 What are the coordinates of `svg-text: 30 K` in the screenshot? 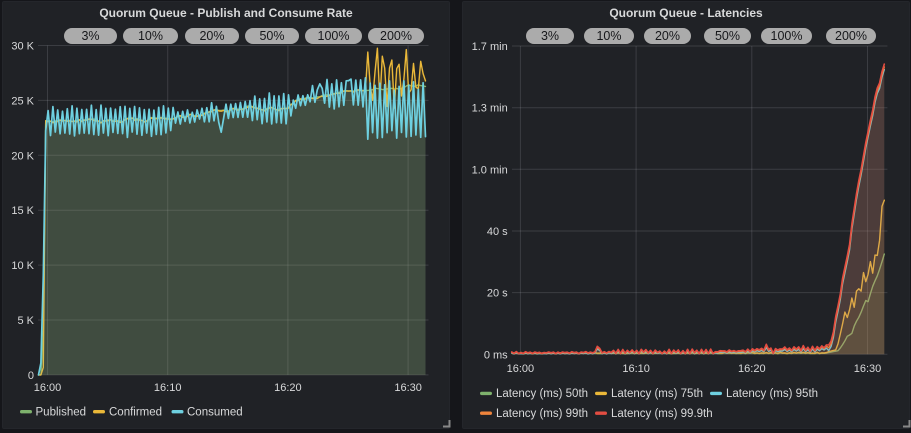 It's located at (22, 47).